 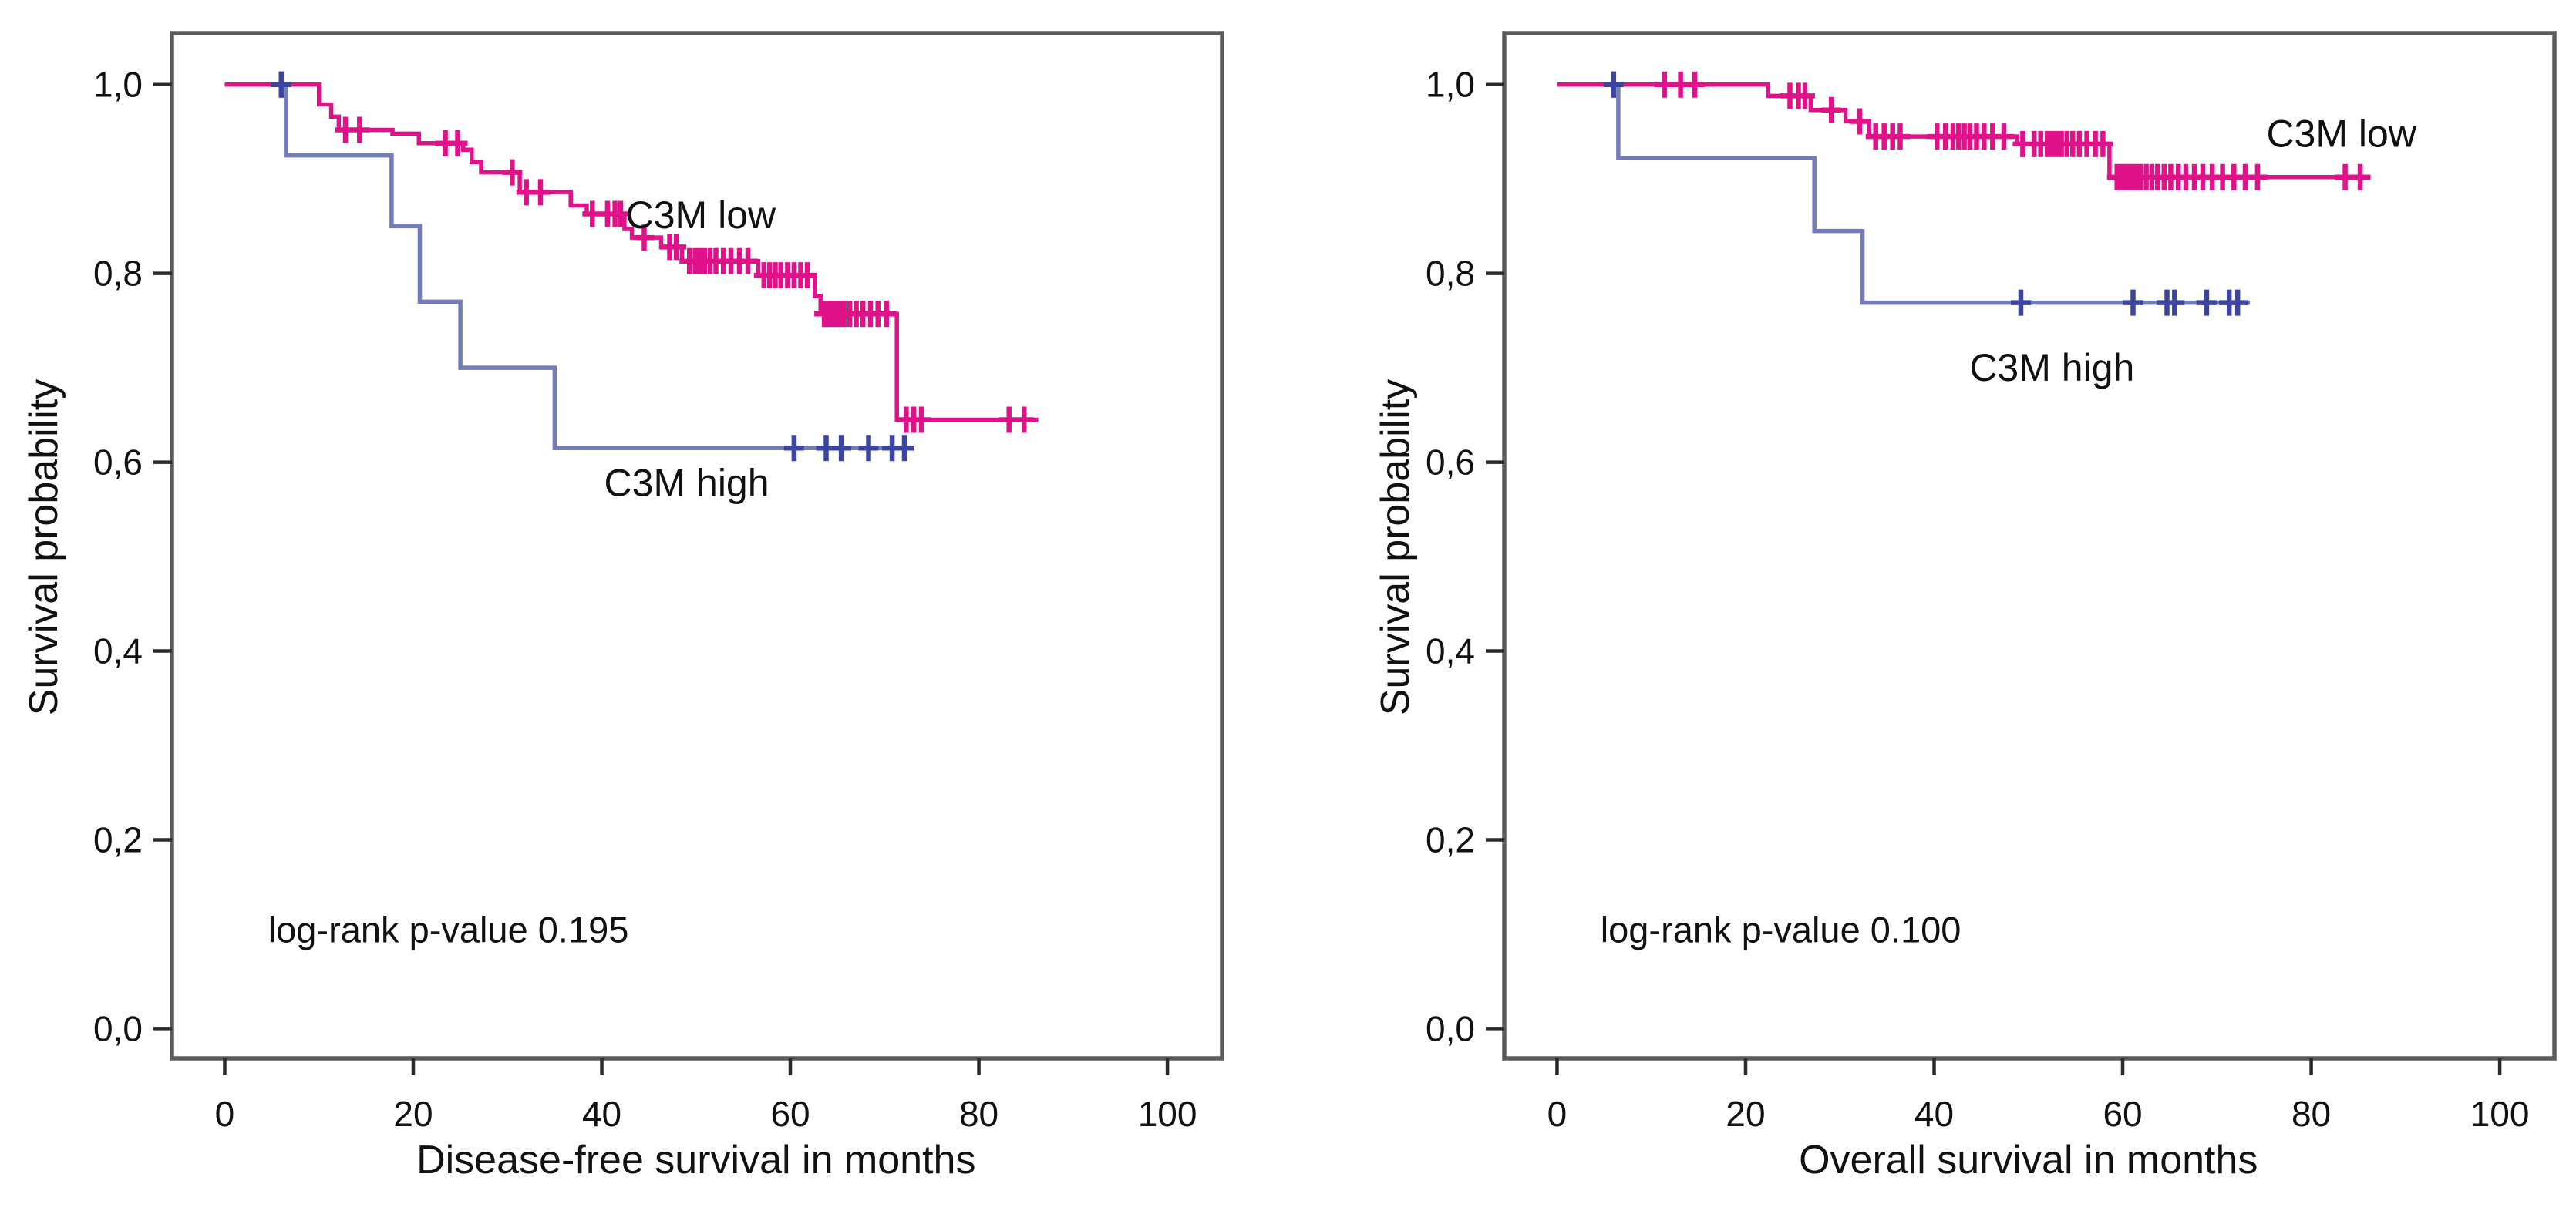 What do you see at coordinates (2029, 1160) in the screenshot?
I see `x-axis-title: Overall survival in months` at bounding box center [2029, 1160].